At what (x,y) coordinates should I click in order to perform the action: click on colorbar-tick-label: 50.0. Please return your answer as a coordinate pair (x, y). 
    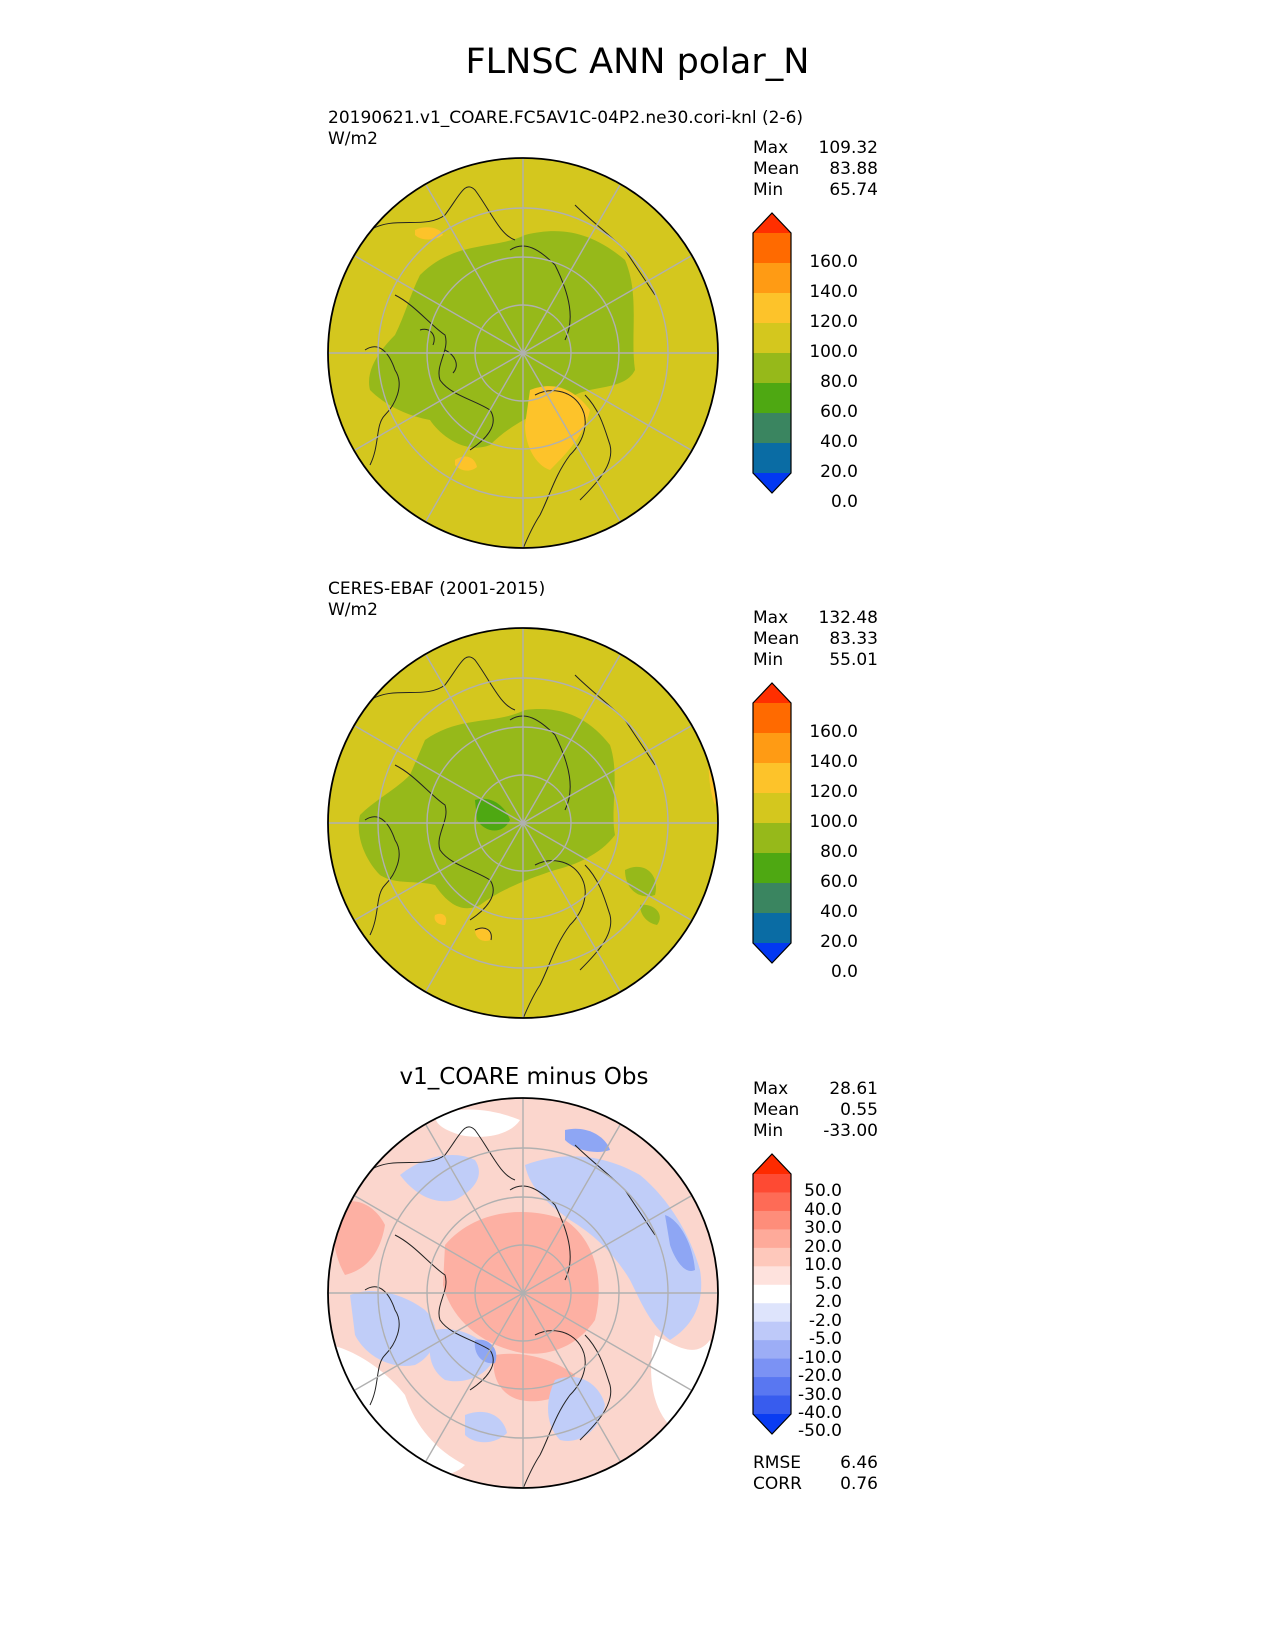
    Looking at the image, I should click on (823, 1191).